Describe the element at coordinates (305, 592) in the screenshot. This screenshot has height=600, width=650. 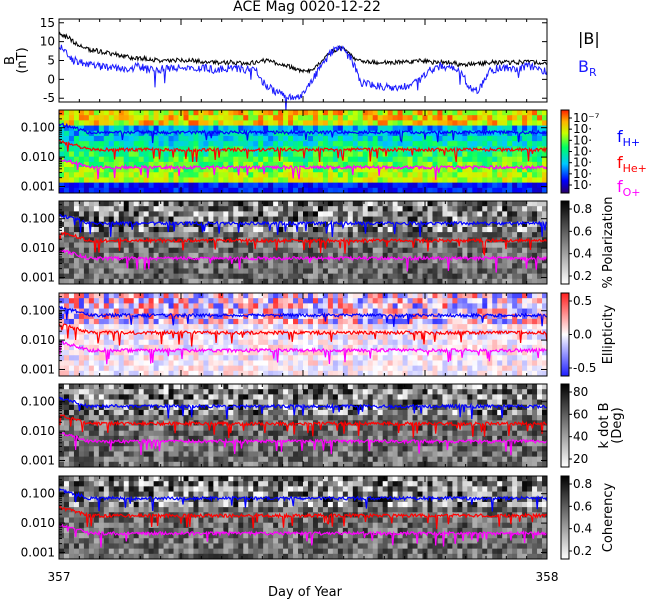
I see `x-axis-label: Day of Year` at that location.